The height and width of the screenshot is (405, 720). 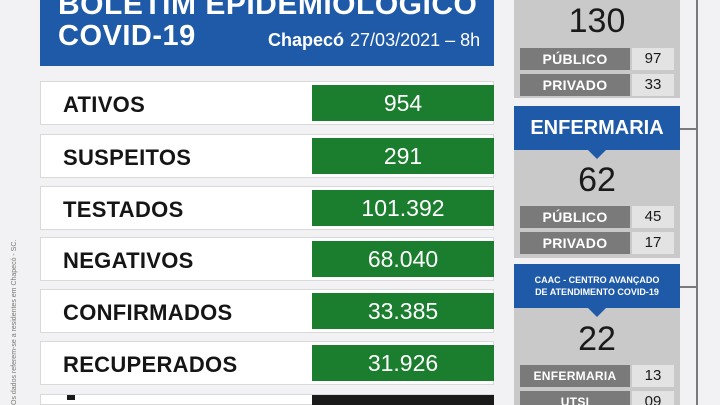 What do you see at coordinates (104, 104) in the screenshot?
I see `stat-label: ATIVOS` at bounding box center [104, 104].